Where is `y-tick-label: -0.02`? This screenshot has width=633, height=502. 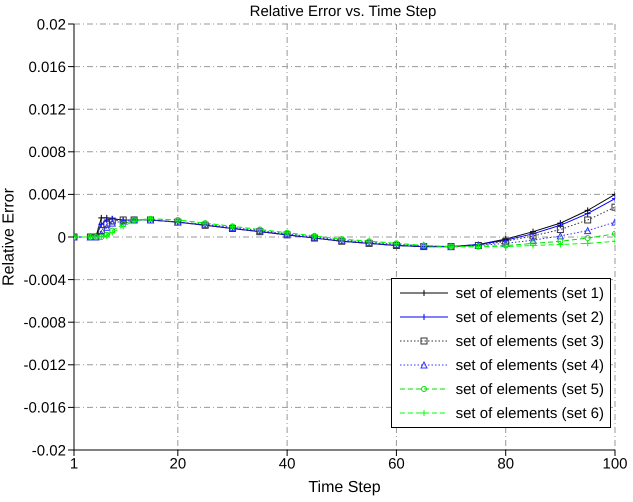 y-tick-label: -0.02 is located at coordinates (49, 451).